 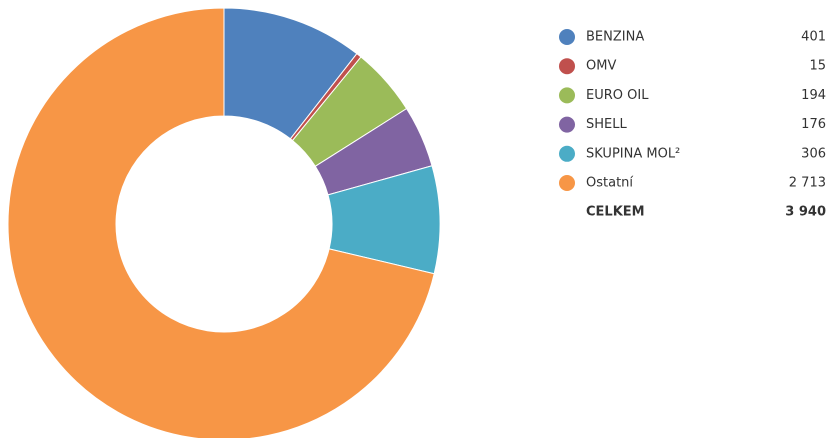 What do you see at coordinates (617, 95) in the screenshot?
I see `legend-label: EURO OIL` at bounding box center [617, 95].